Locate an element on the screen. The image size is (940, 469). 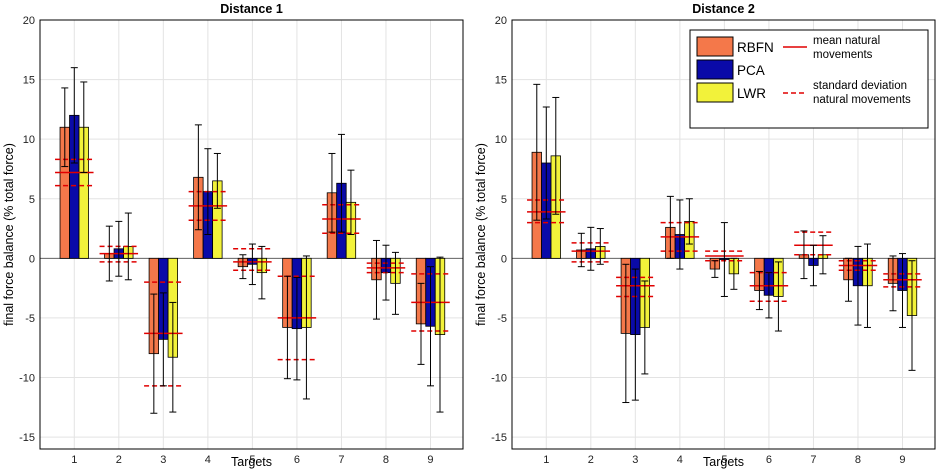
legend-swatch-rbfn is located at coordinates (715, 46).